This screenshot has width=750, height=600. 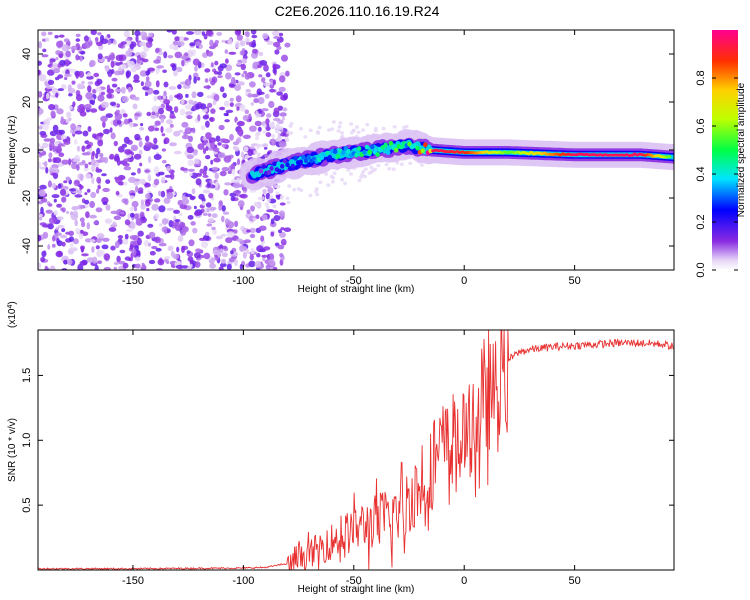 What do you see at coordinates (13, 314) in the screenshot?
I see `snr-scale-label: (x104)` at bounding box center [13, 314].